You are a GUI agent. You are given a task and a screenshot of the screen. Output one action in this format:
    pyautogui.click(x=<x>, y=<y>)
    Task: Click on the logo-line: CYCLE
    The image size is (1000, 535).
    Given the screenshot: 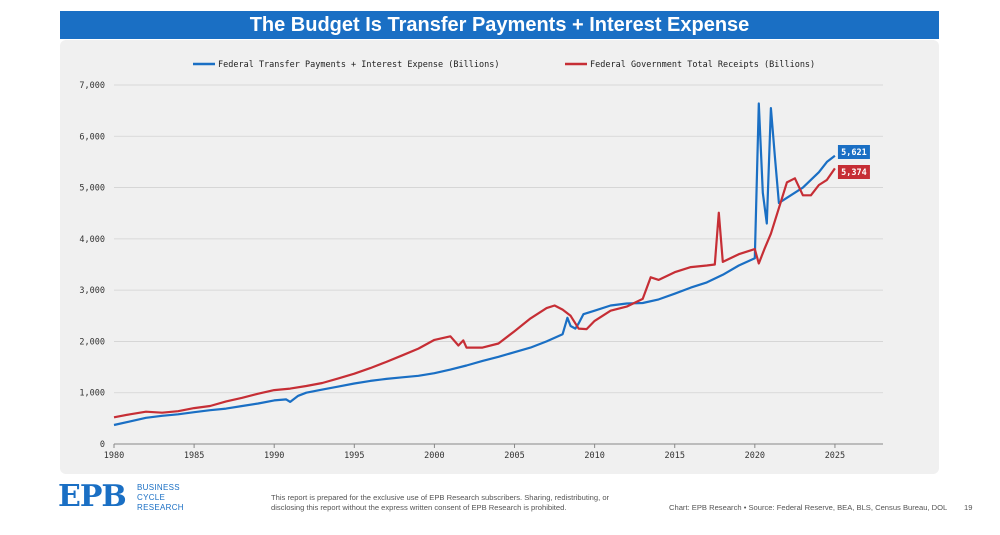 What is the action you would take?
    pyautogui.click(x=151, y=497)
    